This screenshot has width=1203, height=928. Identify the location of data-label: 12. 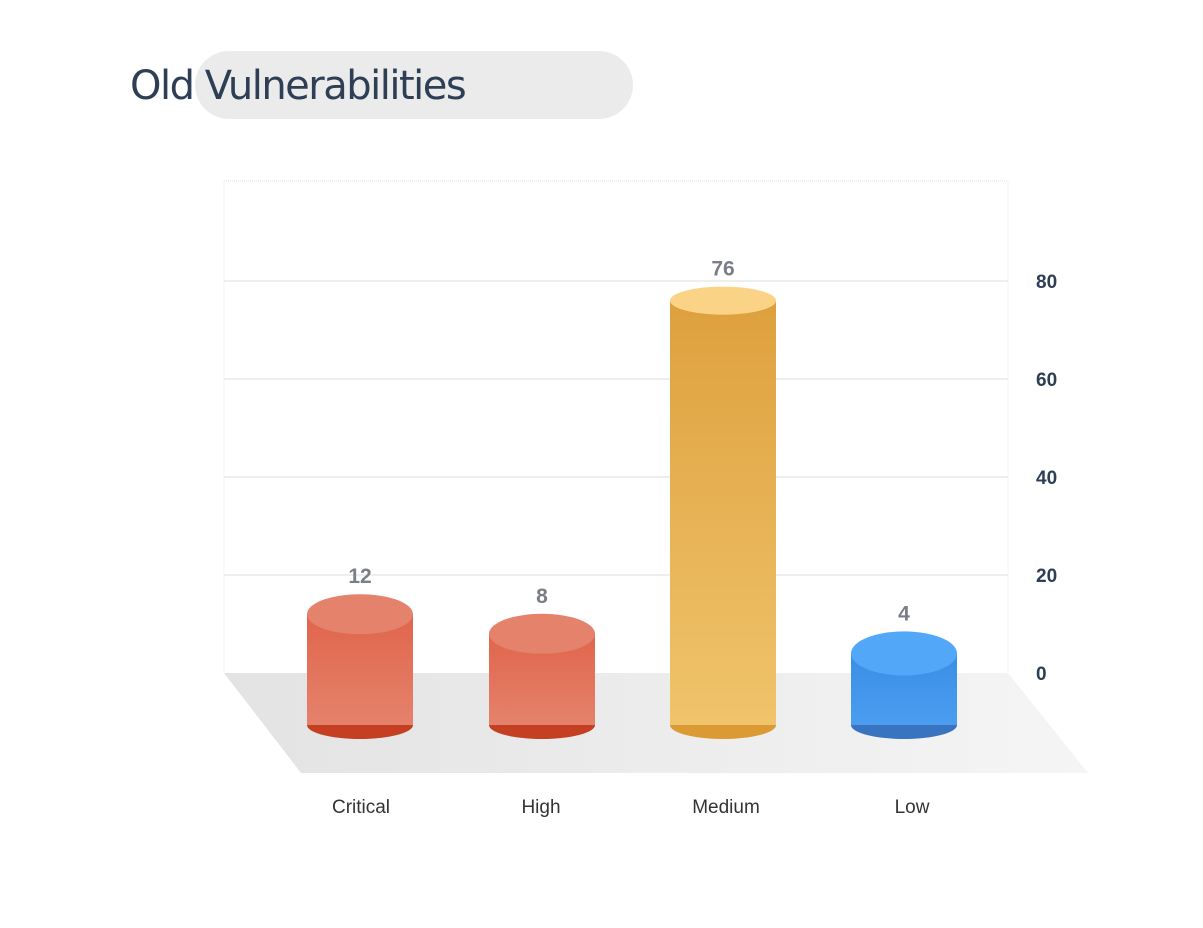
(359, 576).